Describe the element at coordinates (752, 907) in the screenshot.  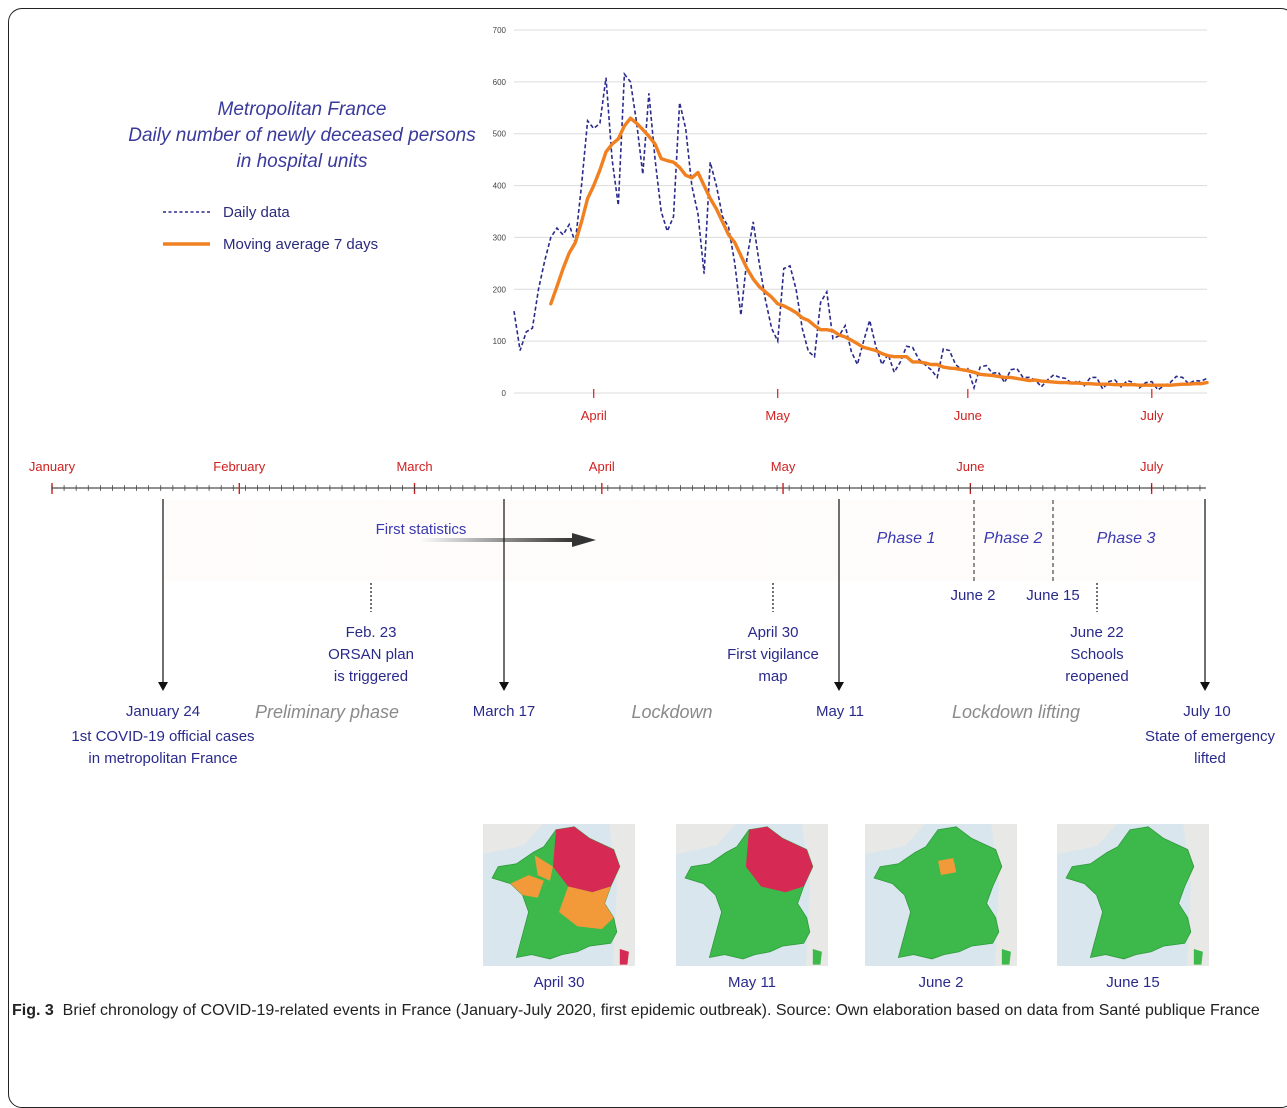
I see `vigilance-map-may-11: May 11` at that location.